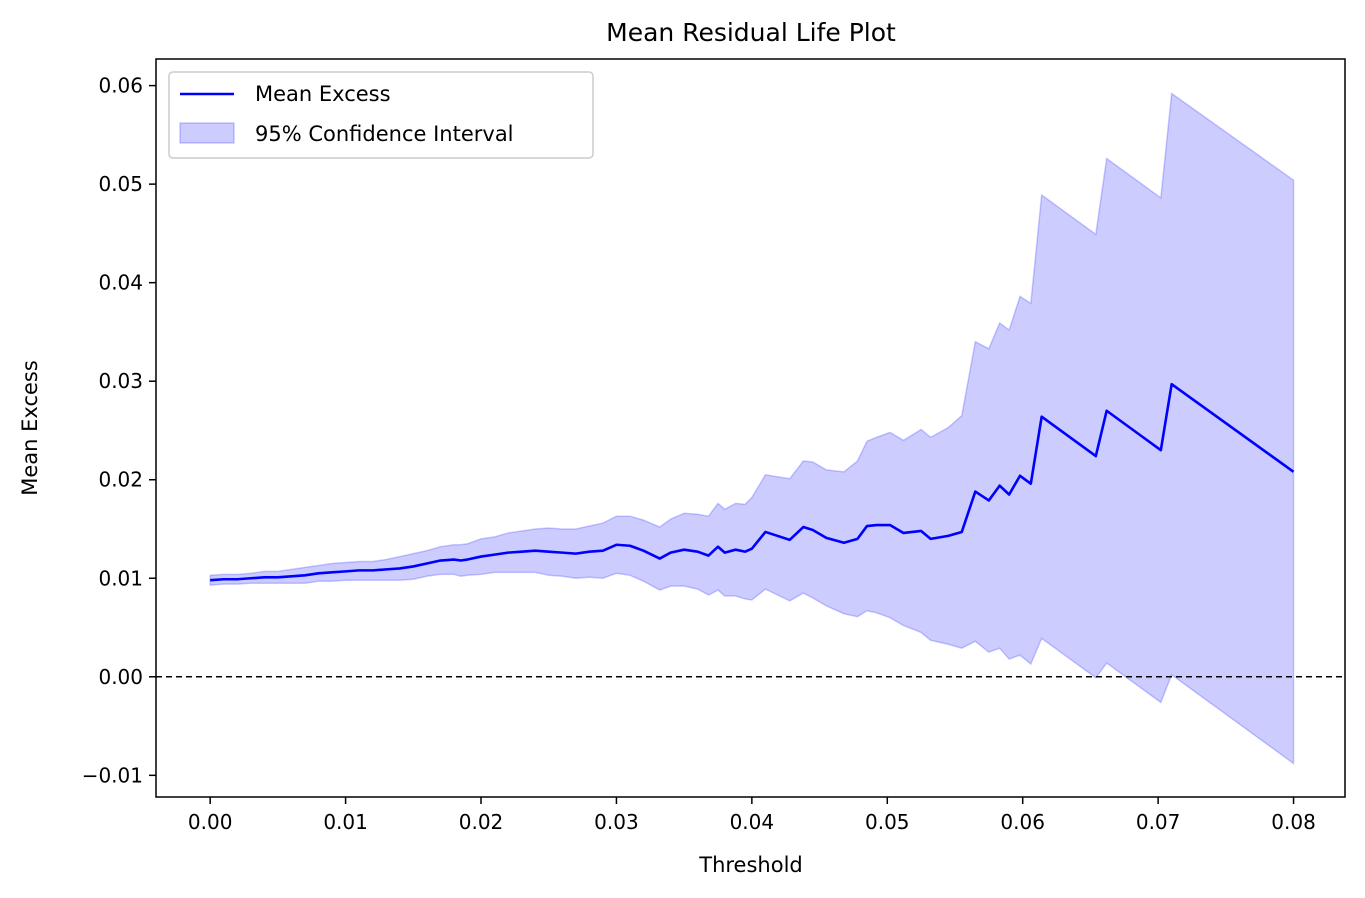 This screenshot has width=1365, height=898. What do you see at coordinates (120, 677) in the screenshot?
I see `y-tick-label: 0.00` at bounding box center [120, 677].